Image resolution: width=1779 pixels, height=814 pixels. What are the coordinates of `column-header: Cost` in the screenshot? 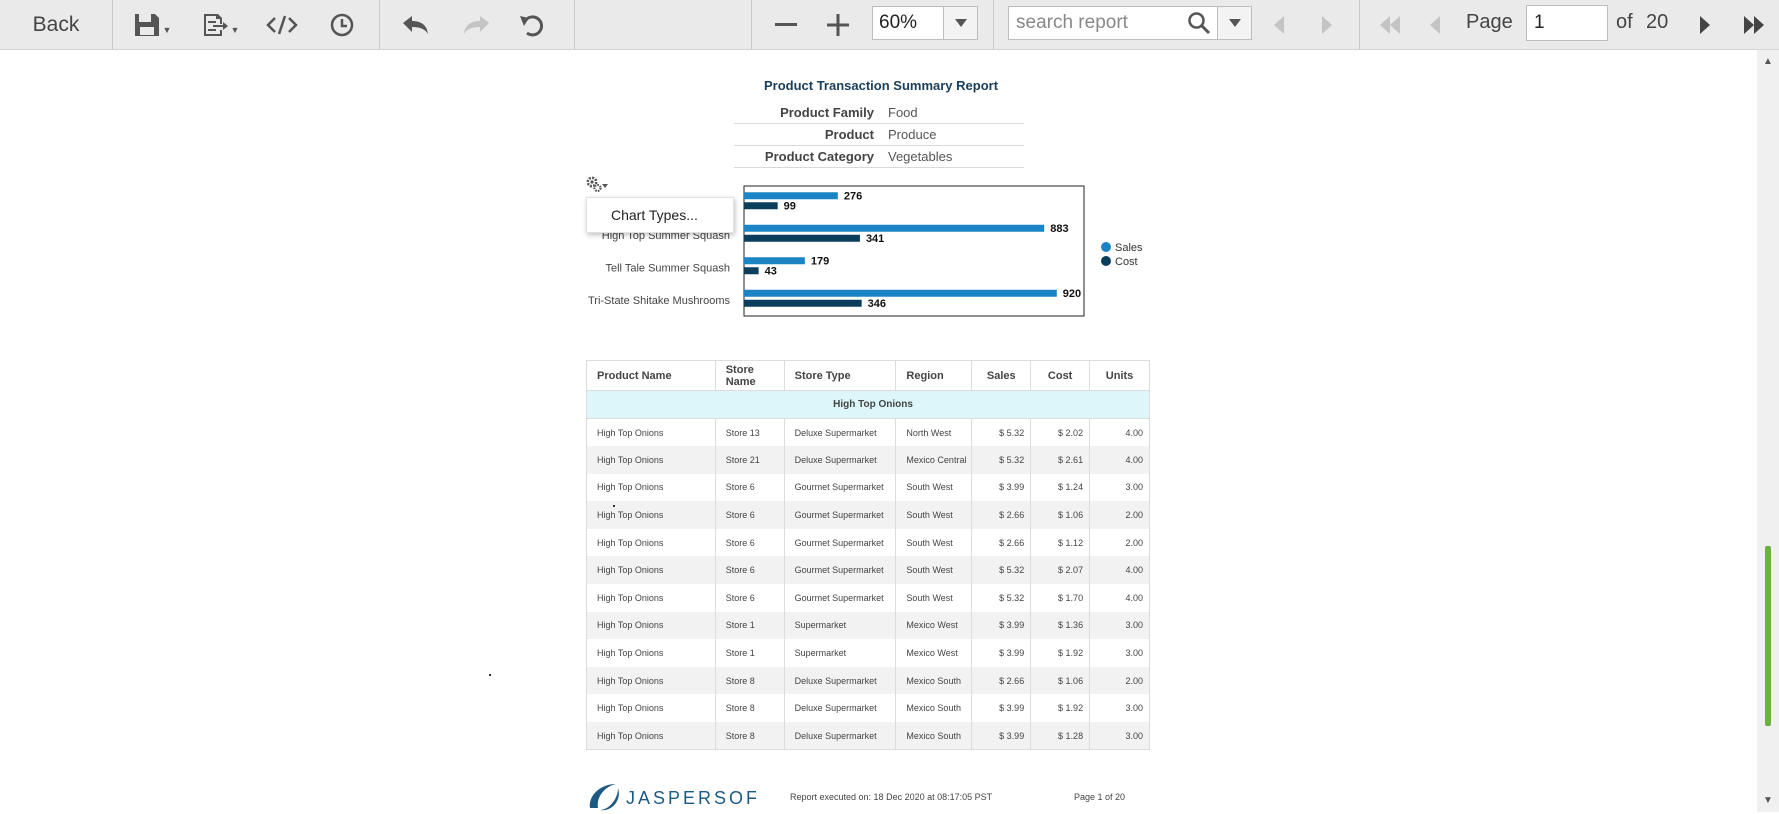 It's located at (1060, 375).